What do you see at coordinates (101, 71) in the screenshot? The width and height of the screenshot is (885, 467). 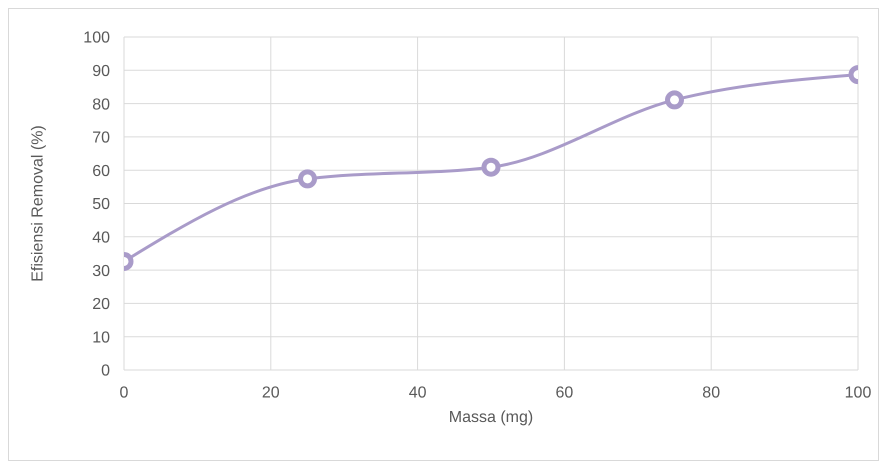 I see `y-tick-label: 90` at bounding box center [101, 71].